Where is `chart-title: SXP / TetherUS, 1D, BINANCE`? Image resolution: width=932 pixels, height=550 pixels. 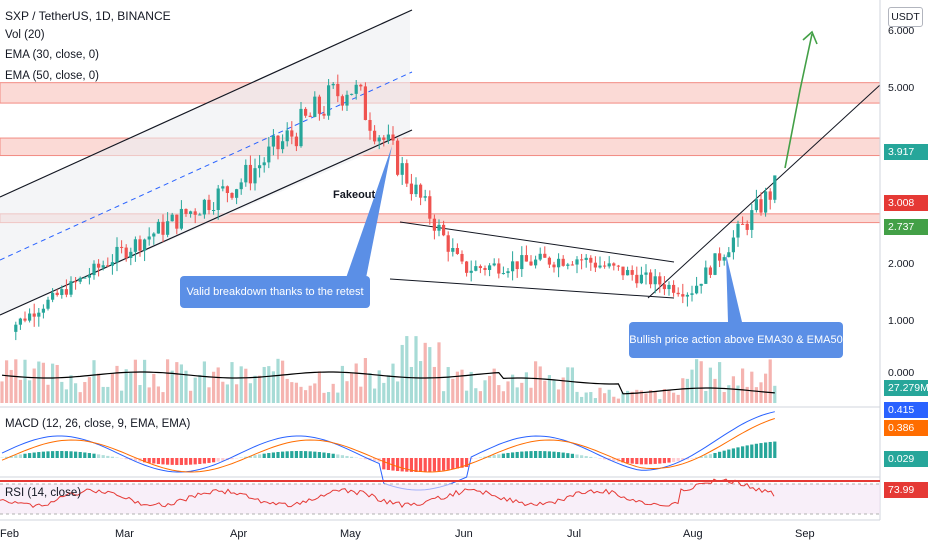
chart-title: SXP / TetherUS, 1D, BINANCE is located at coordinates (88, 16).